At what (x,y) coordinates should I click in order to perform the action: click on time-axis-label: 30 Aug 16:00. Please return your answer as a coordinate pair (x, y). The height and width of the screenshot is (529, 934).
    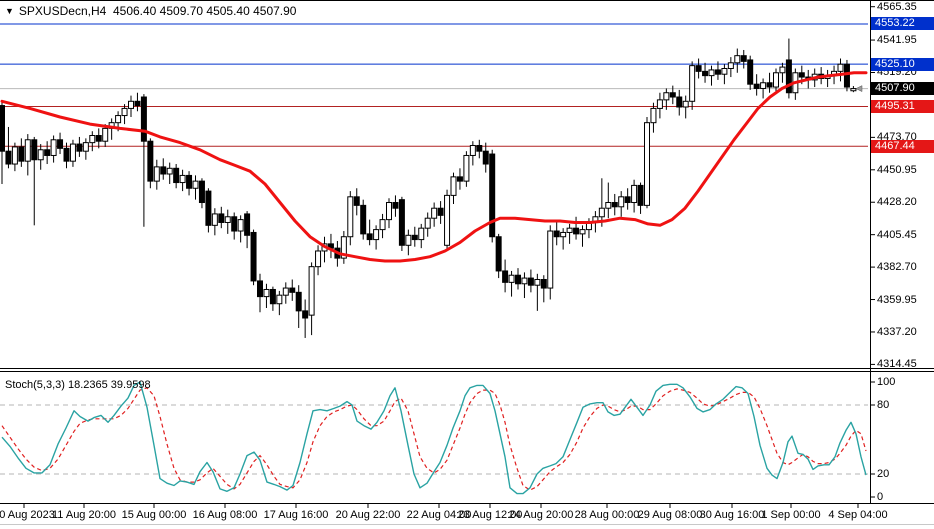
    Looking at the image, I should click on (732, 515).